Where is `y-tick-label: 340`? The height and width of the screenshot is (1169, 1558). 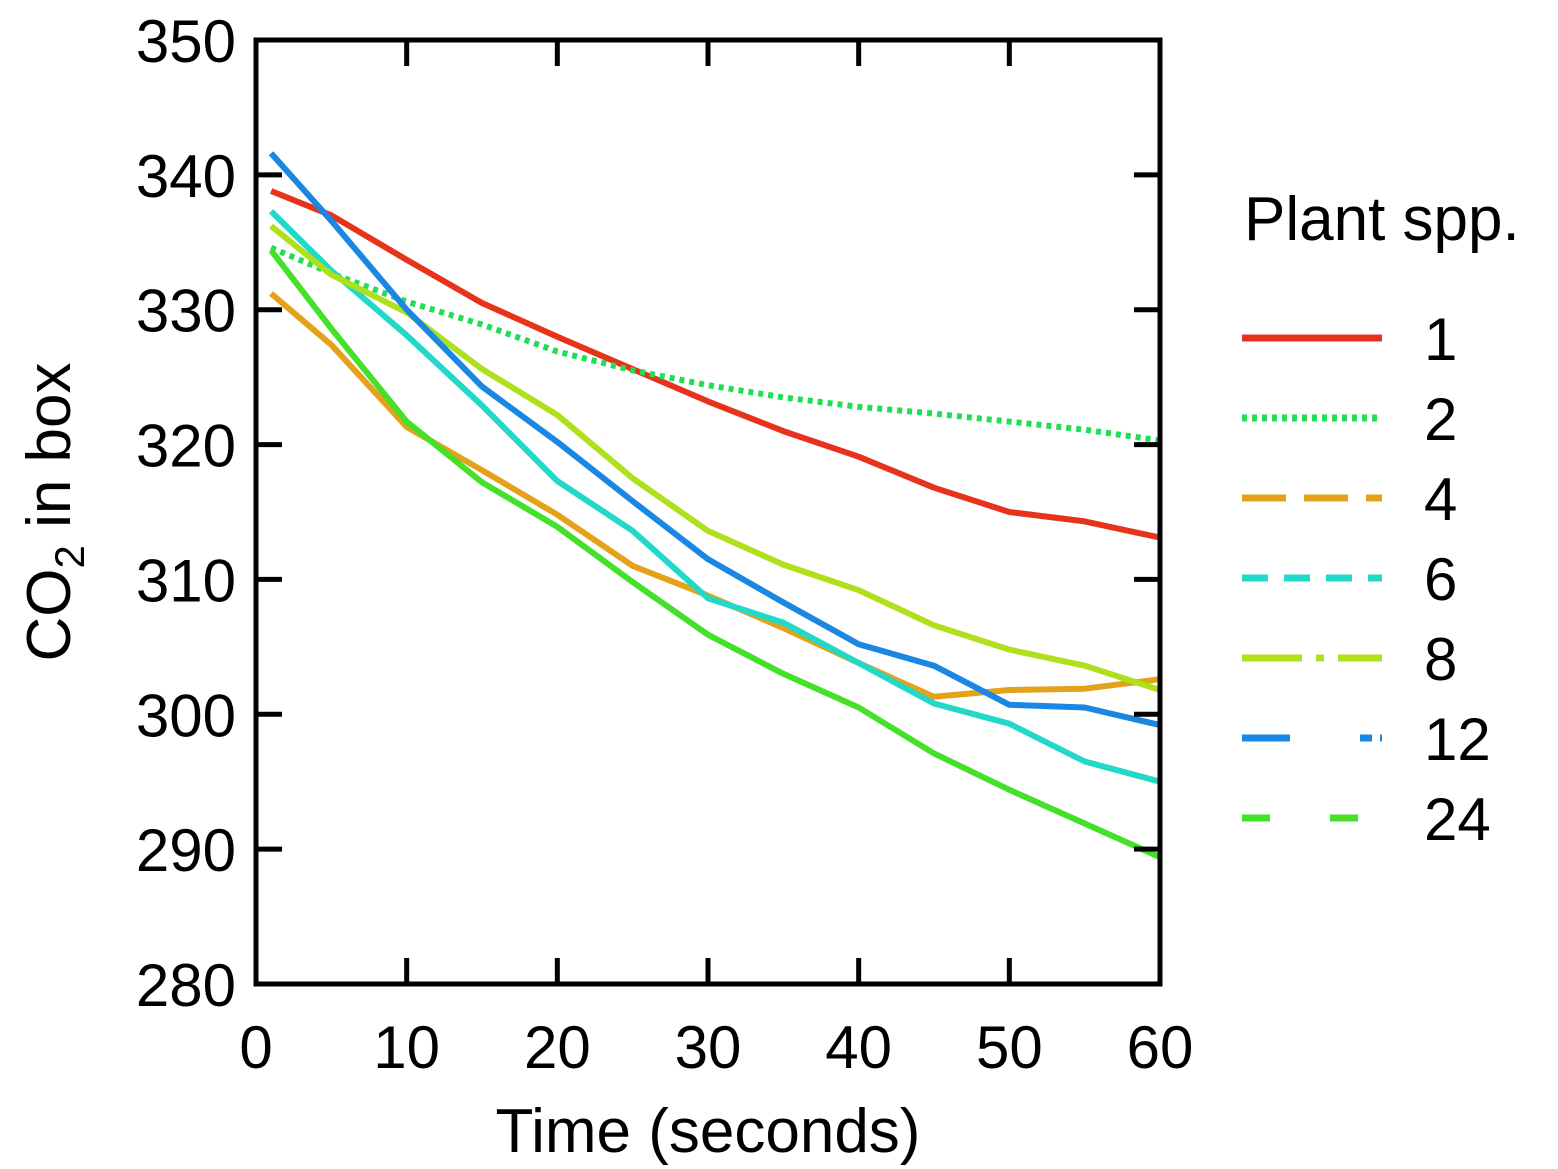
y-tick-label: 340 is located at coordinates (186, 176).